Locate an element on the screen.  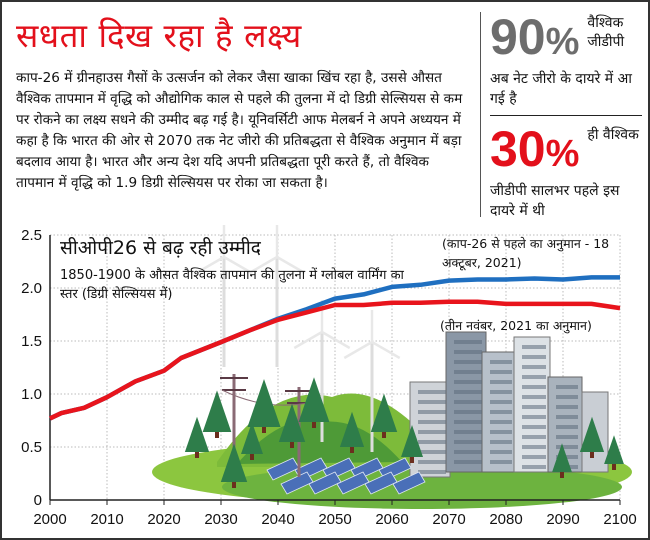
wind-turbines is located at coordinates (298, 338).